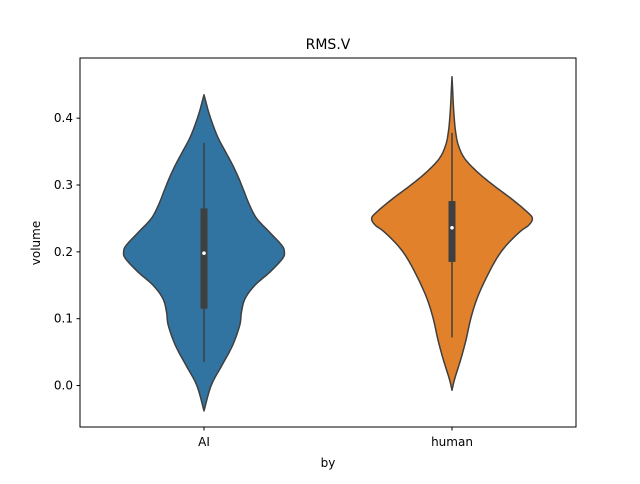  Describe the element at coordinates (204, 442) in the screenshot. I see `x-tick-label: AI` at that location.